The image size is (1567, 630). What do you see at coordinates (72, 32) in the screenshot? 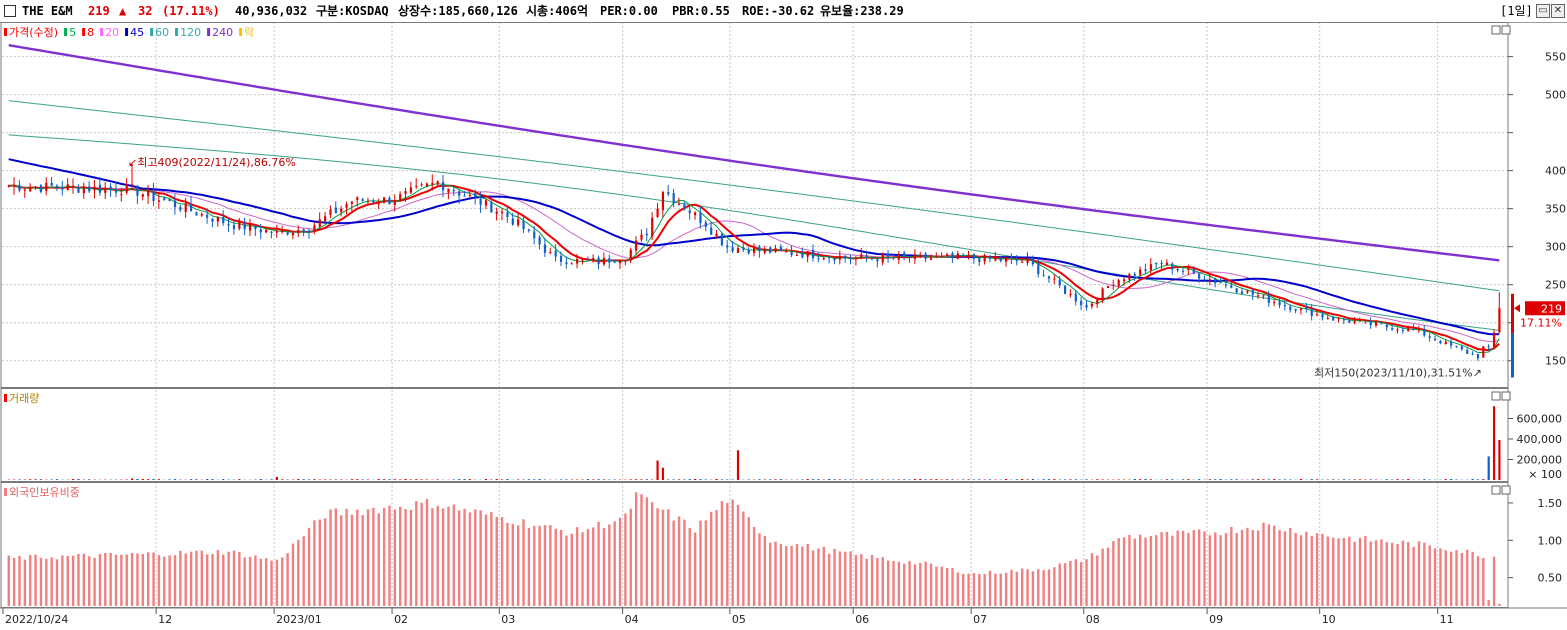
I see `legend-label: 5` at bounding box center [72, 32].